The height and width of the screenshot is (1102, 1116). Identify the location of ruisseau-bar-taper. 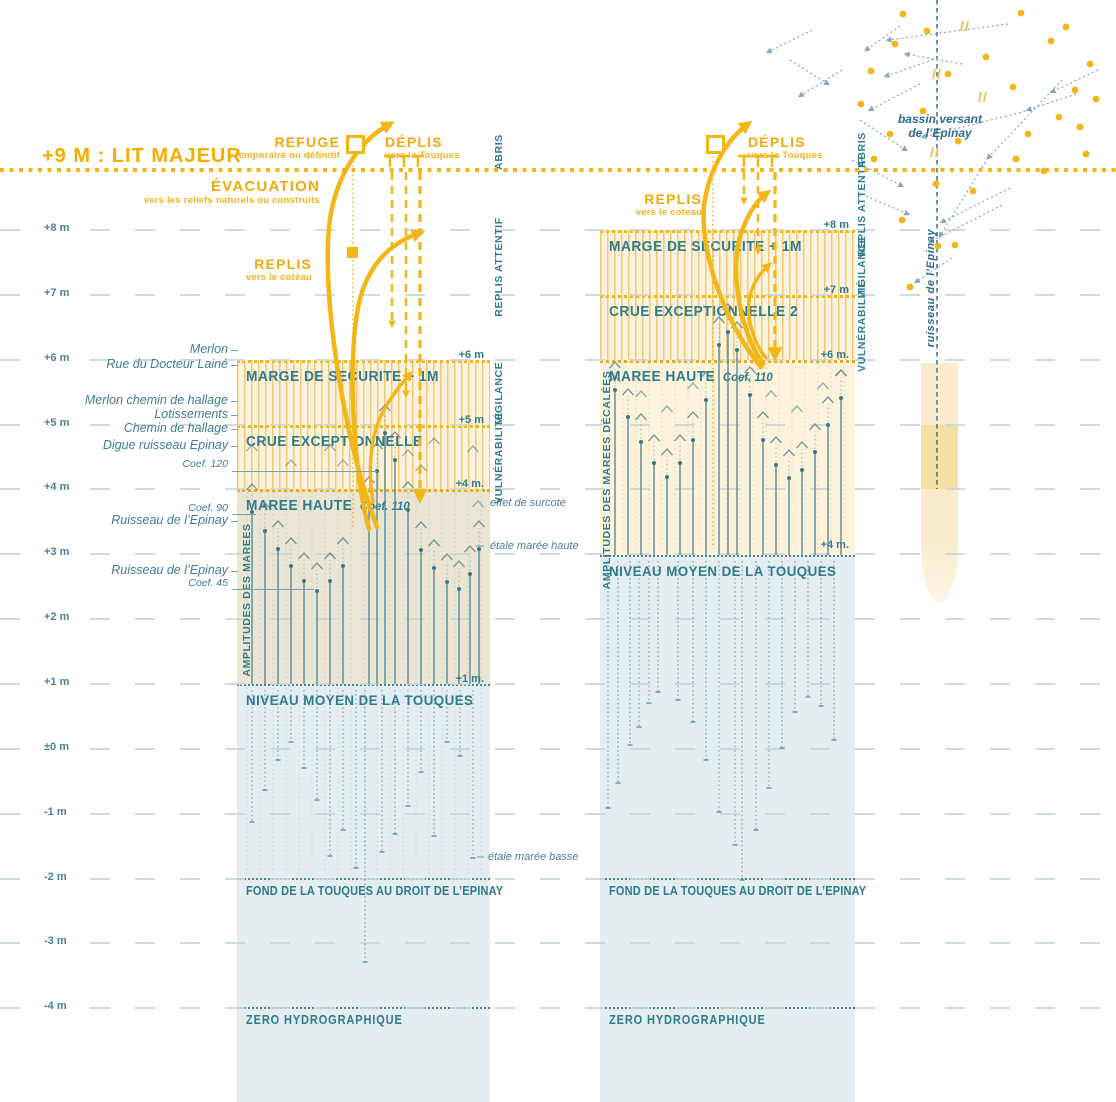
(939, 571).